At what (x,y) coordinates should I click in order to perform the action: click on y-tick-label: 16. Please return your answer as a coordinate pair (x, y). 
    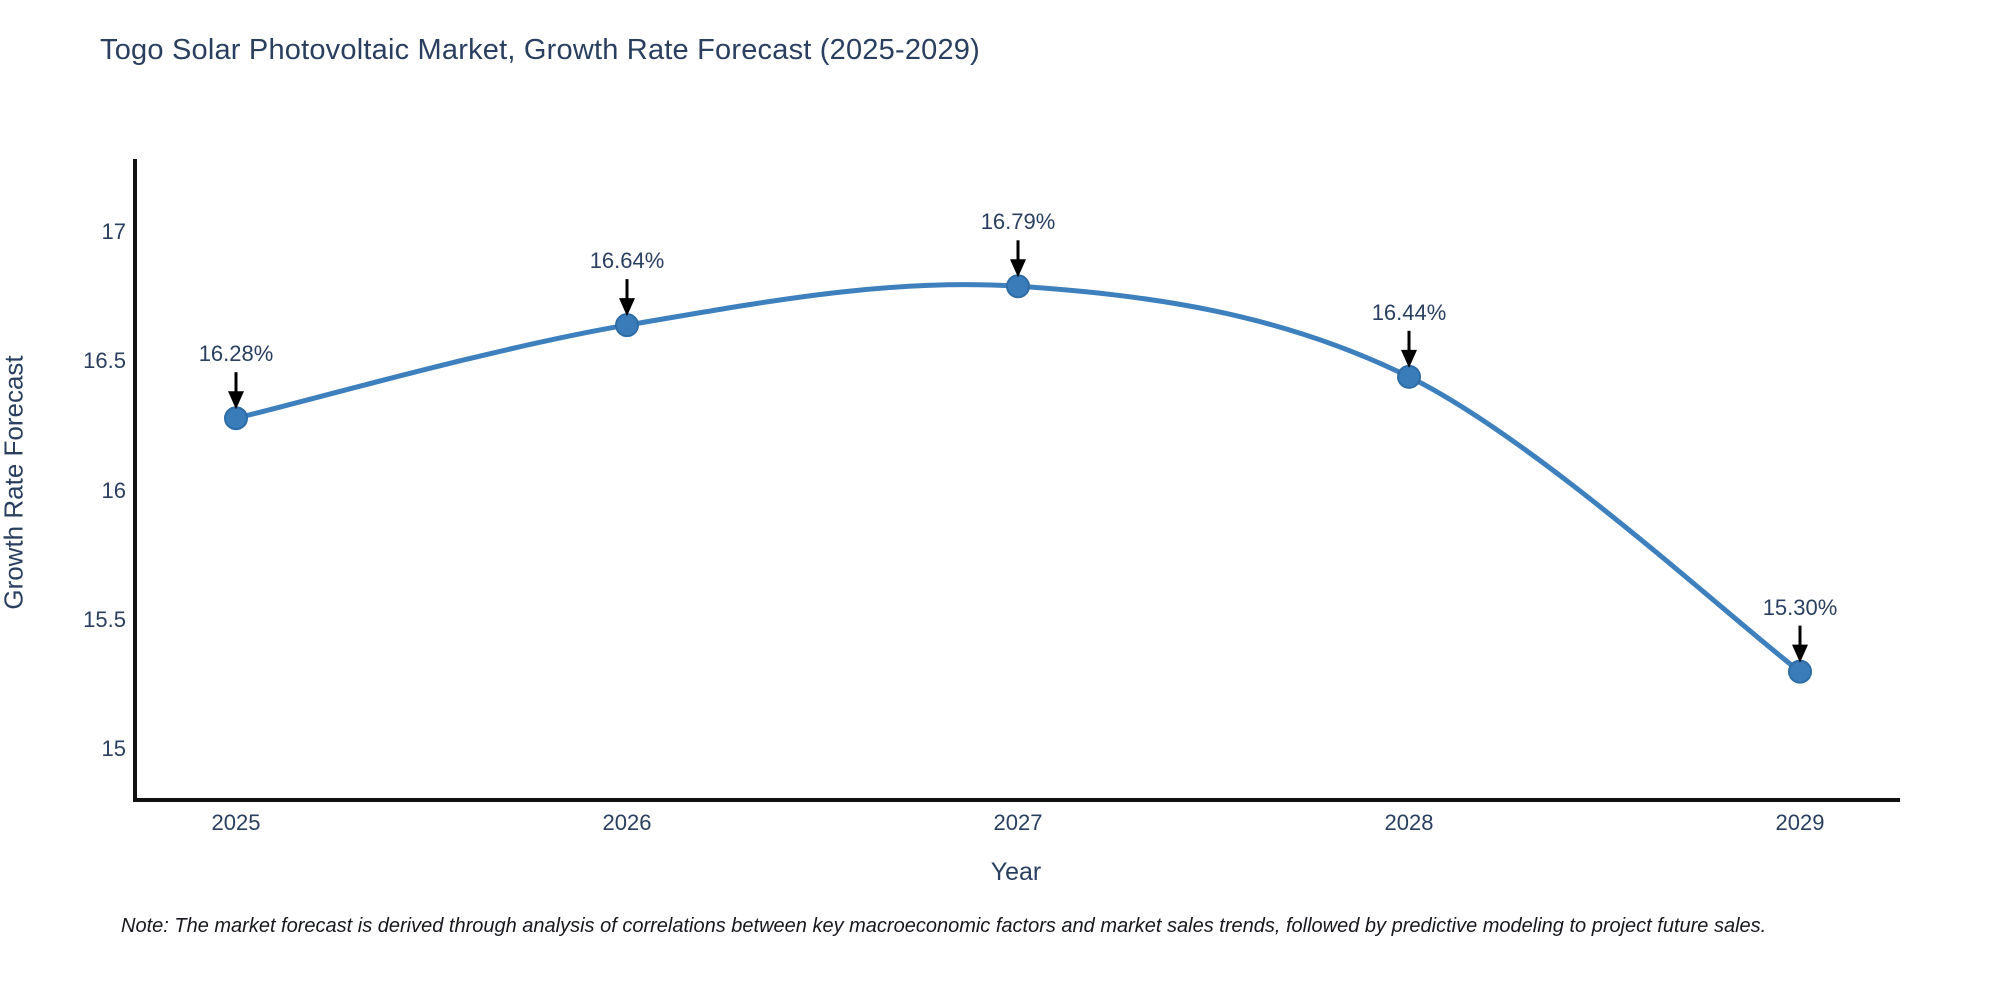
    Looking at the image, I should click on (113, 490).